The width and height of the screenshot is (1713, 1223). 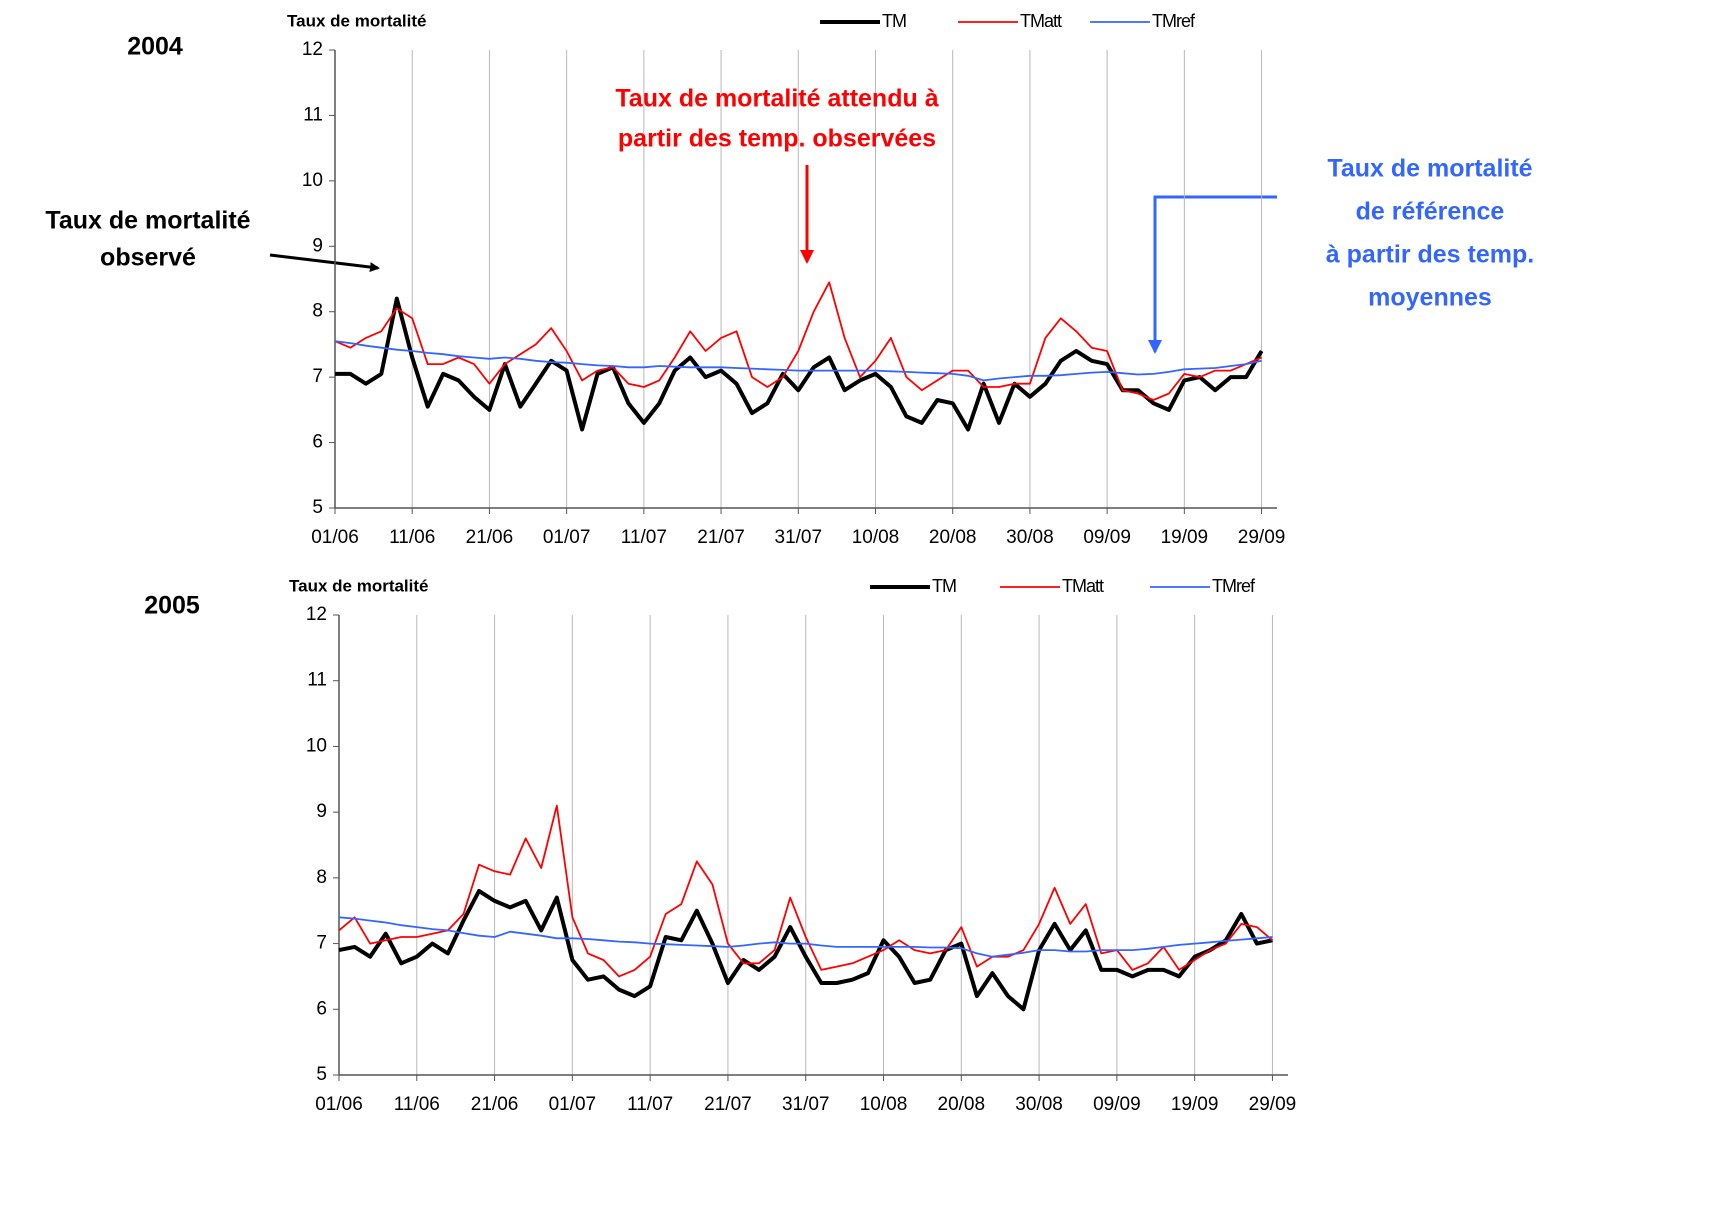 What do you see at coordinates (1430, 298) in the screenshot?
I see `annotation: moyennes` at bounding box center [1430, 298].